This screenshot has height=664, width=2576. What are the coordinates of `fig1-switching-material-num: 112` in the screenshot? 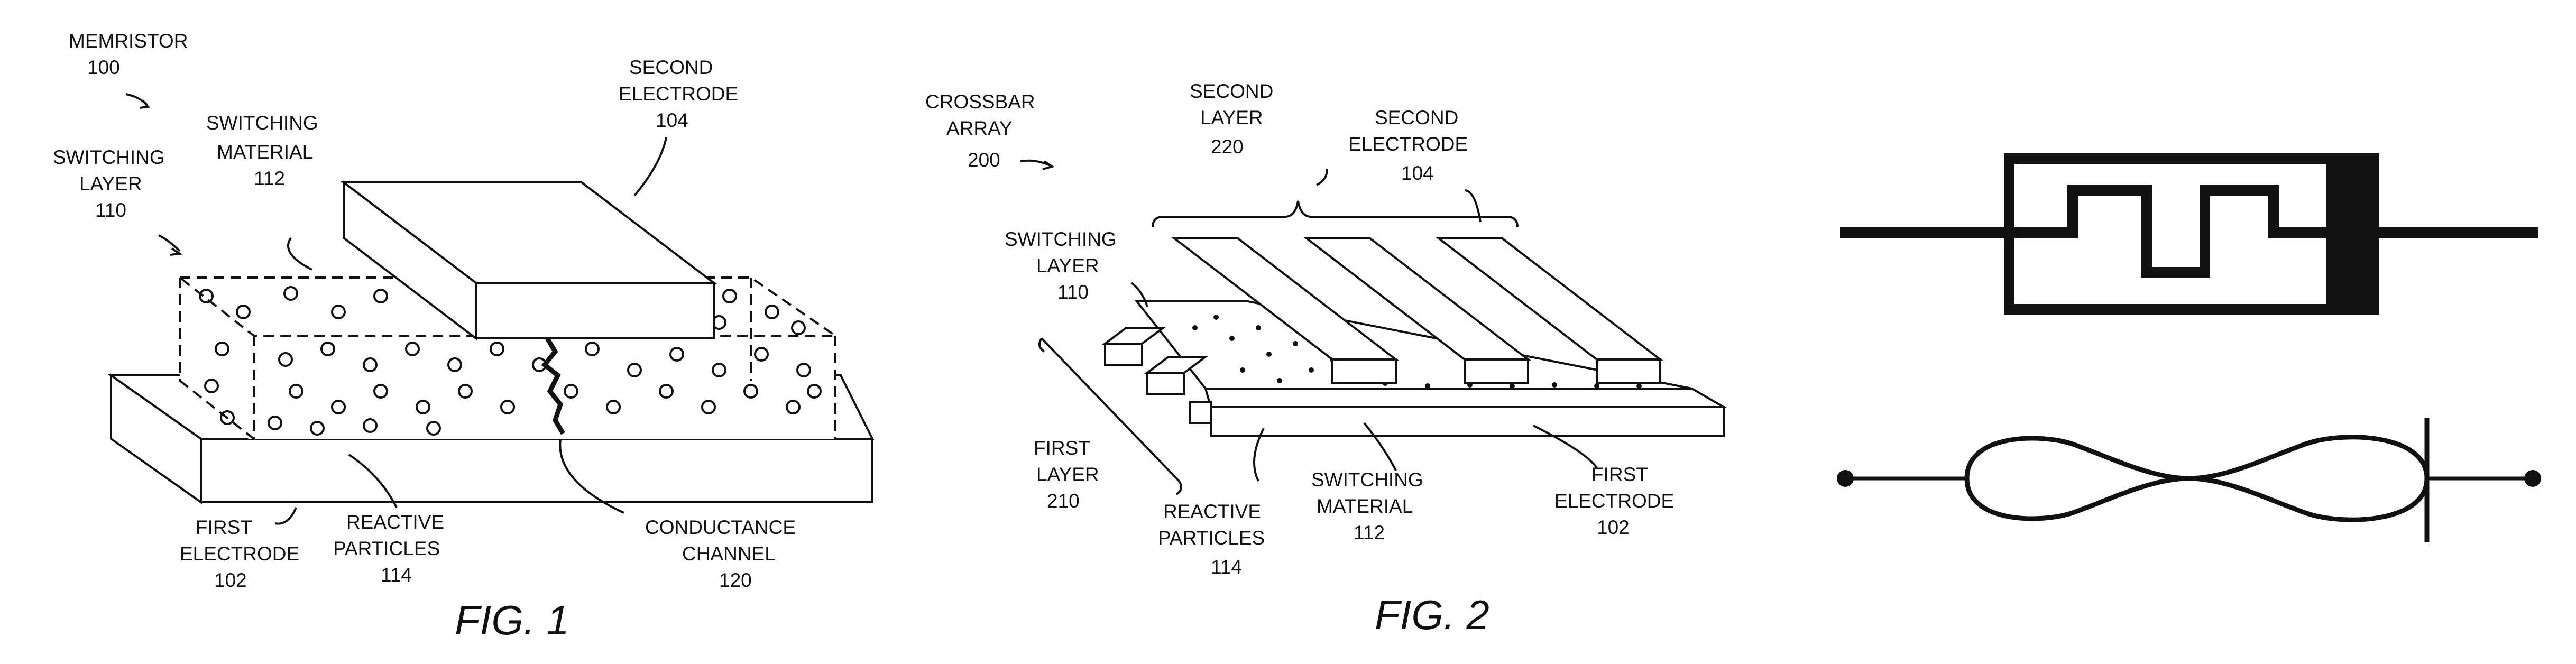 It's located at (269, 178).